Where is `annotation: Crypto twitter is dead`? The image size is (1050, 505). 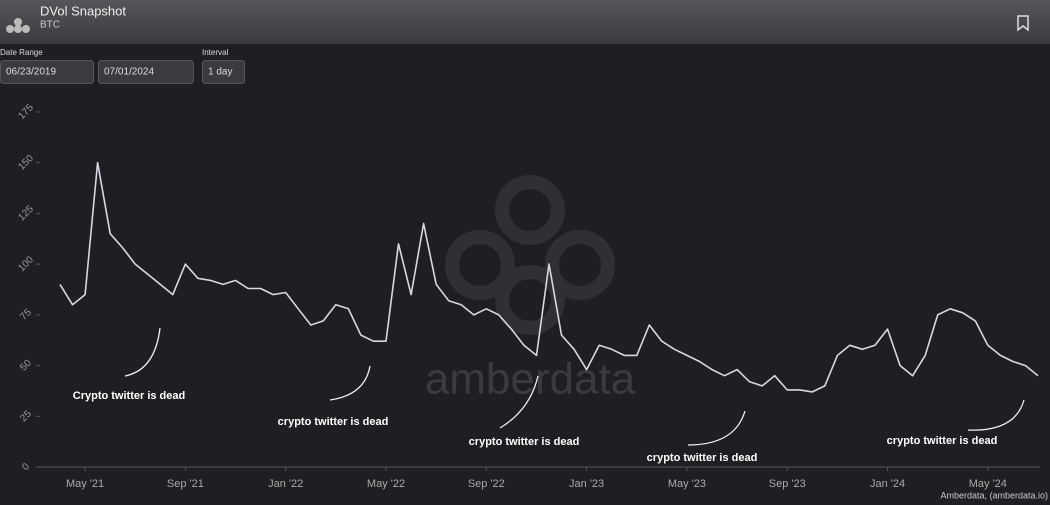 annotation: Crypto twitter is dead is located at coordinates (129, 396).